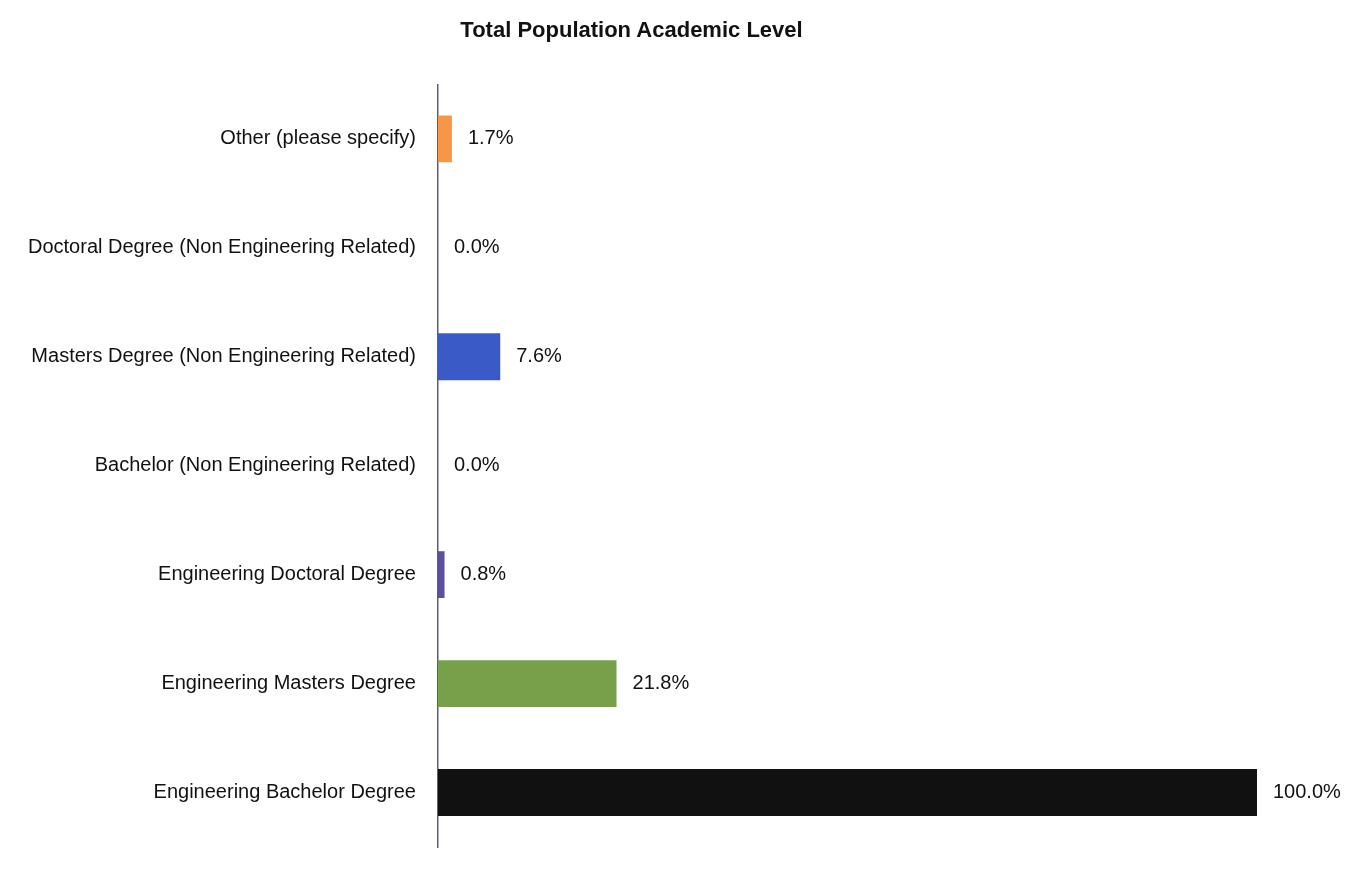 This screenshot has height=881, width=1367. I want to click on y-tick-label: Doctoral Degree (Non Engineering Related), so click(221, 246).